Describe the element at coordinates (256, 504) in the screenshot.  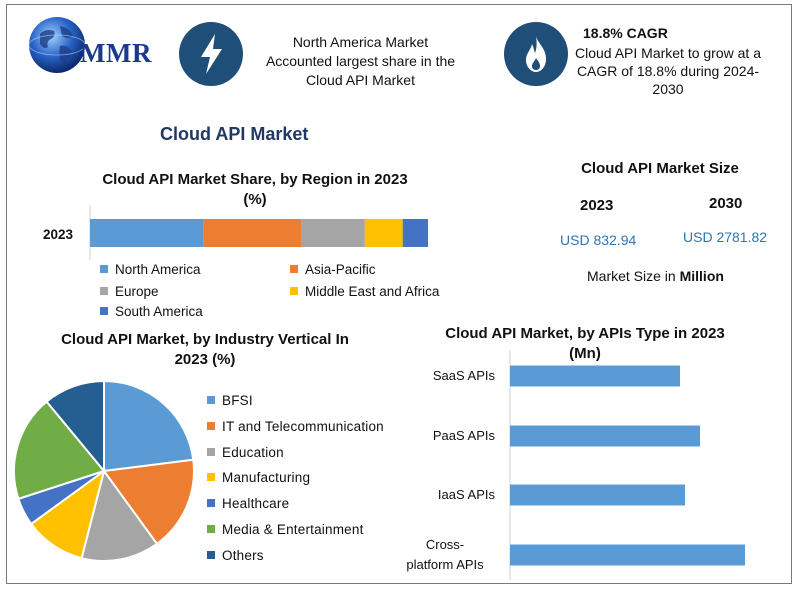
I see `pie-legend-label: Healthcare` at that location.